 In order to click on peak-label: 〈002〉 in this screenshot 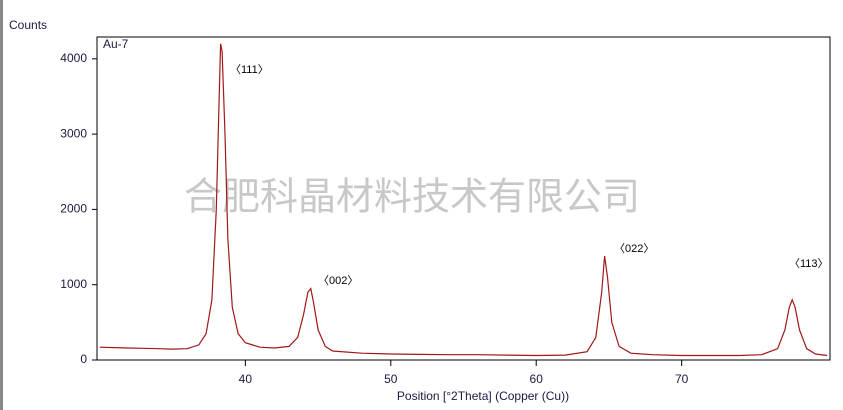, I will do `click(338, 280)`.